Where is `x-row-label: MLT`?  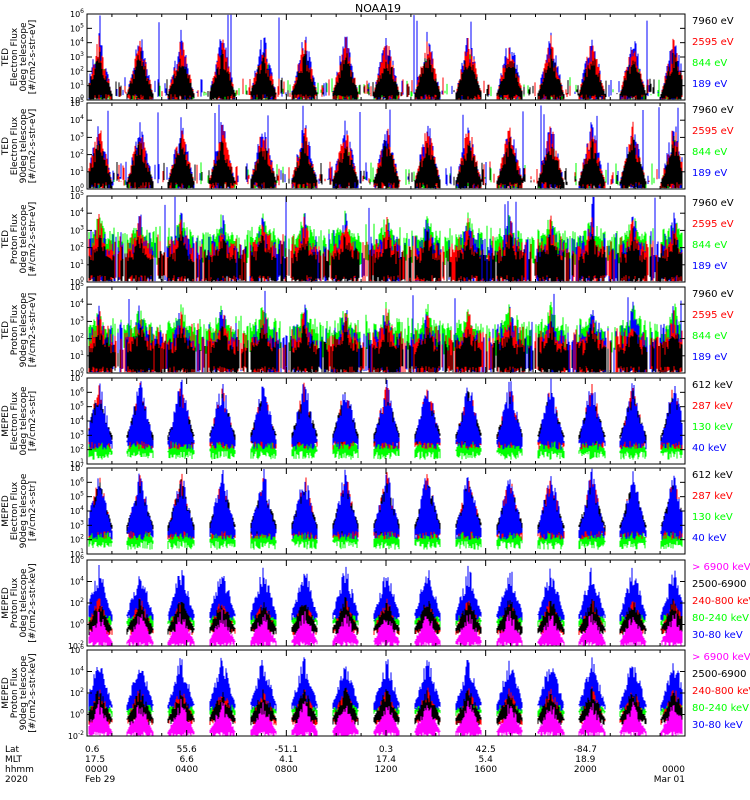 x-row-label: MLT is located at coordinates (14, 760).